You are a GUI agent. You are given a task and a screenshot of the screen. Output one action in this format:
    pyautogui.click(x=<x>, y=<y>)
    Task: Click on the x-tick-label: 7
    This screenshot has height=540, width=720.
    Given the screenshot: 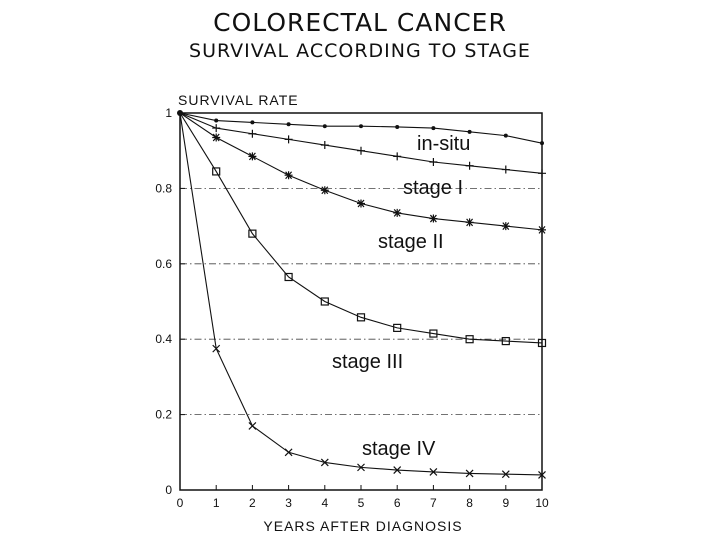 What is the action you would take?
    pyautogui.click(x=433, y=503)
    